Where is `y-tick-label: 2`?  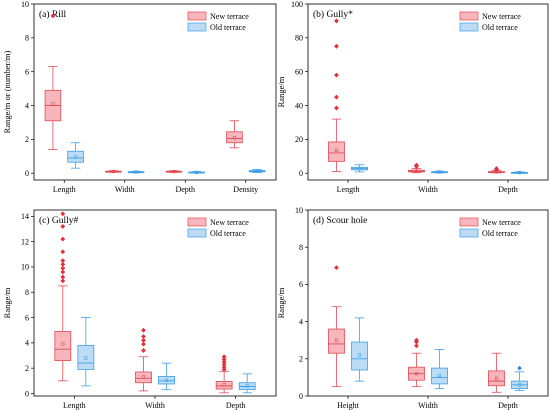 y-tick-label: 2 is located at coordinates (301, 359).